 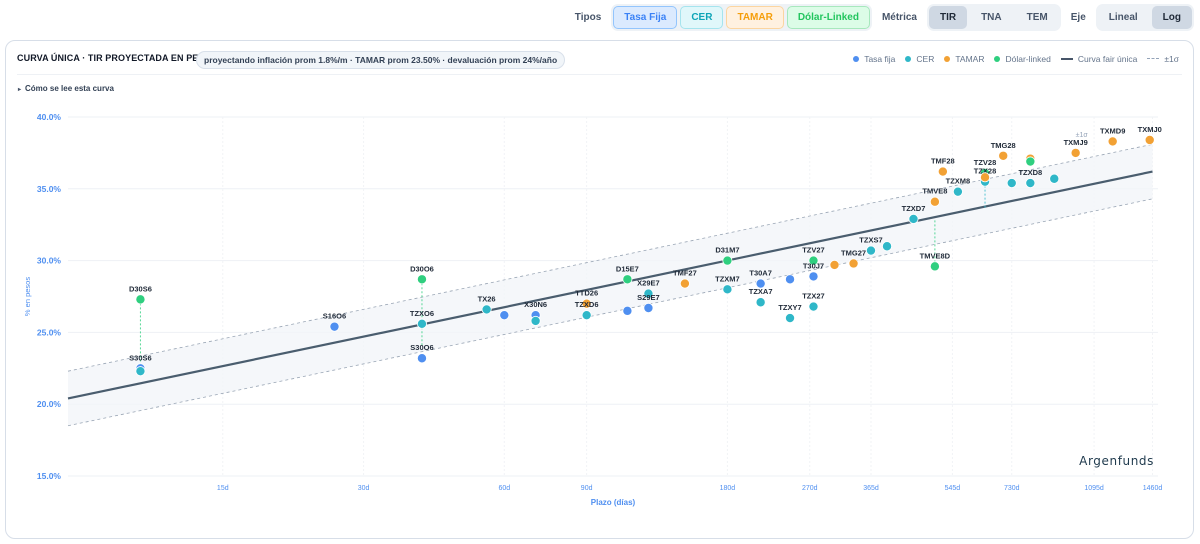 What do you see at coordinates (588, 17) in the screenshot?
I see `tipos-label: Tipos` at bounding box center [588, 17].